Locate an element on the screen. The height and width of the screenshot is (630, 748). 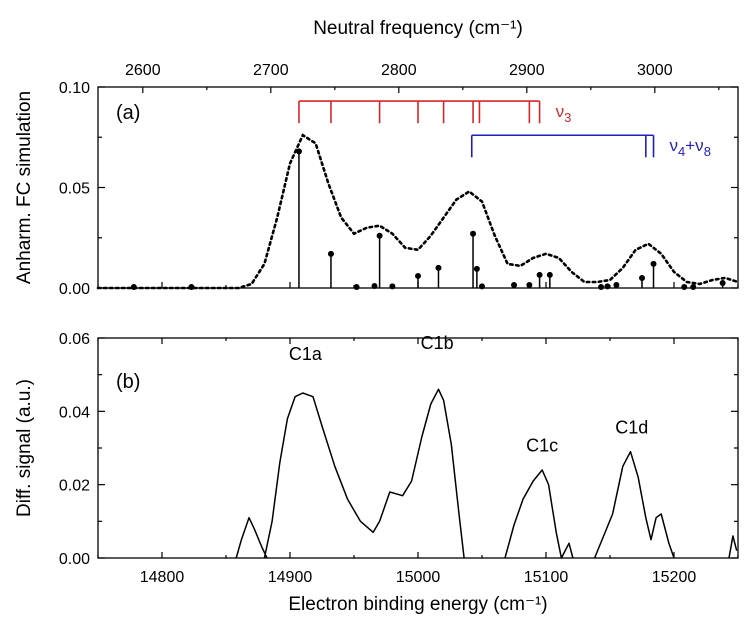
y-tick-label-a: 0.00 is located at coordinates (74, 289).